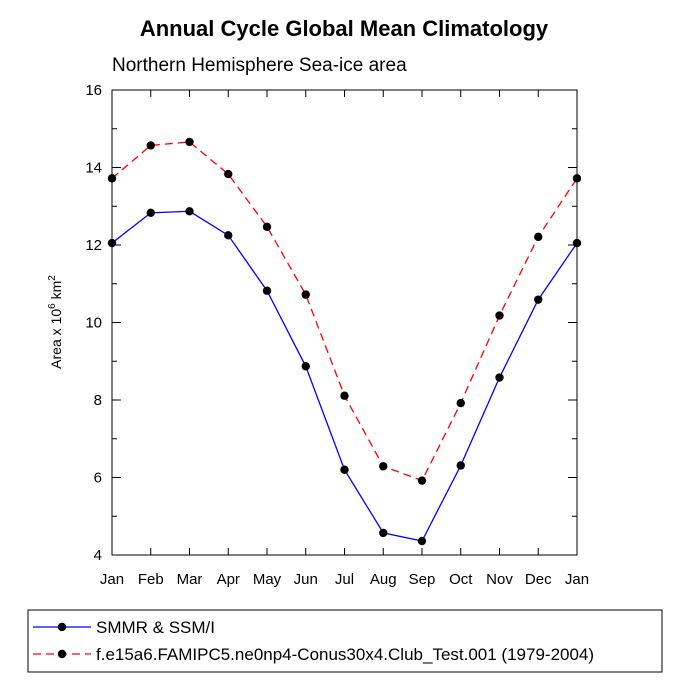  I want to click on y-tick-label: 10, so click(93, 323).